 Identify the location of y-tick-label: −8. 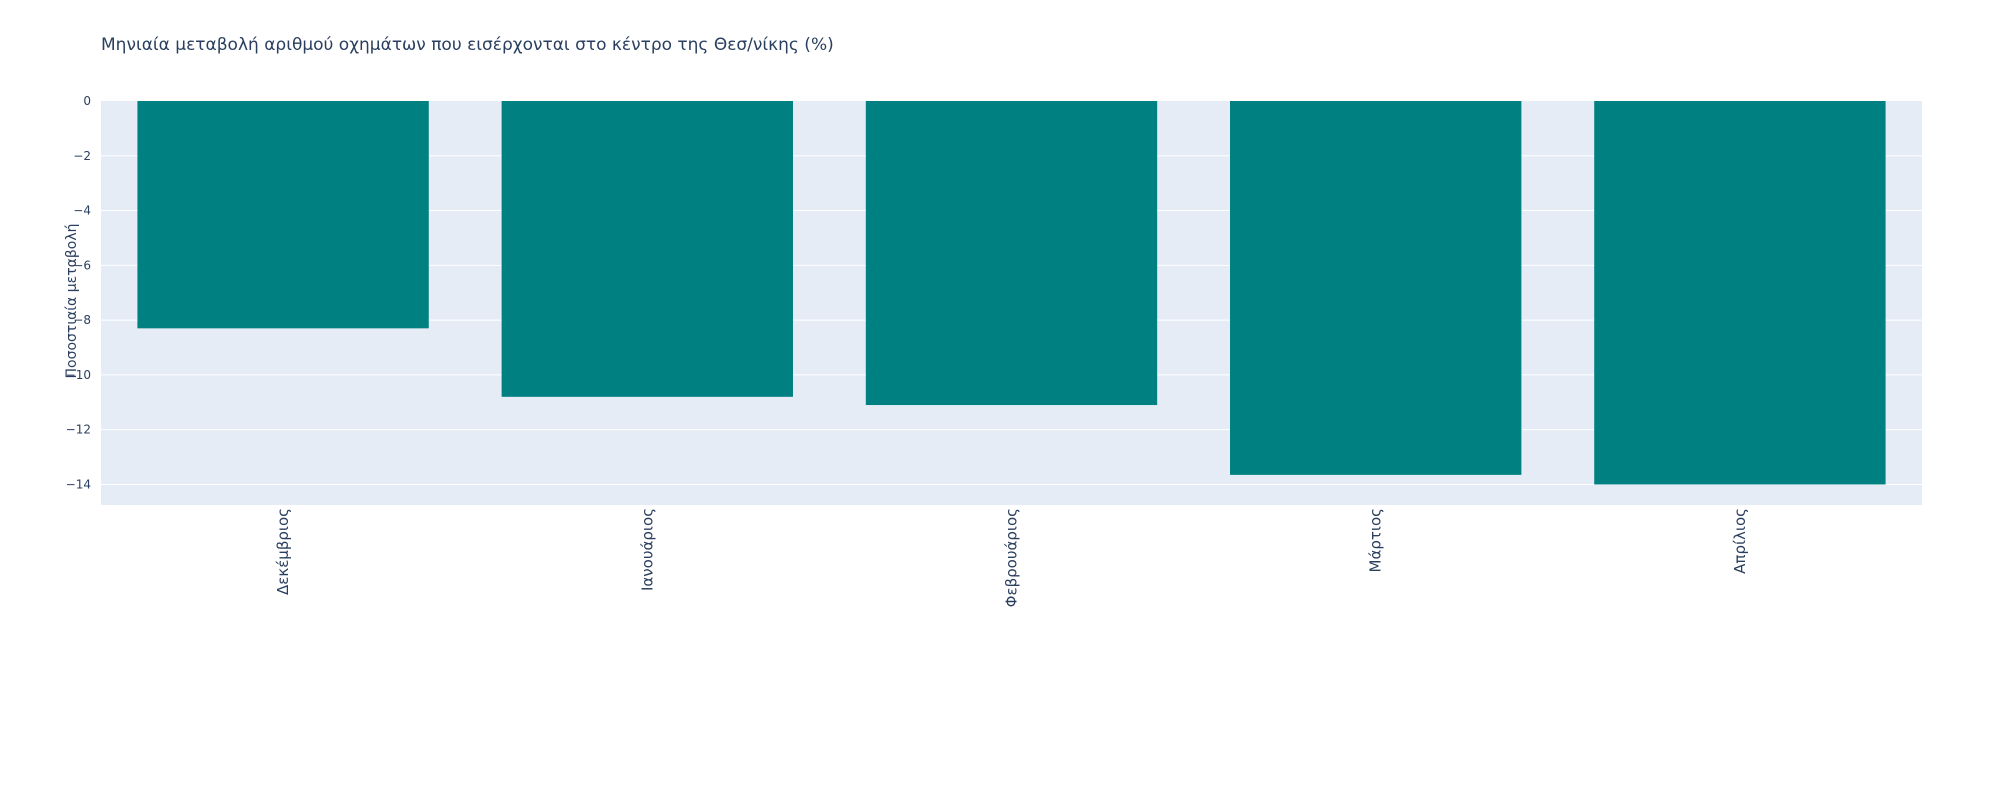
(82, 320).